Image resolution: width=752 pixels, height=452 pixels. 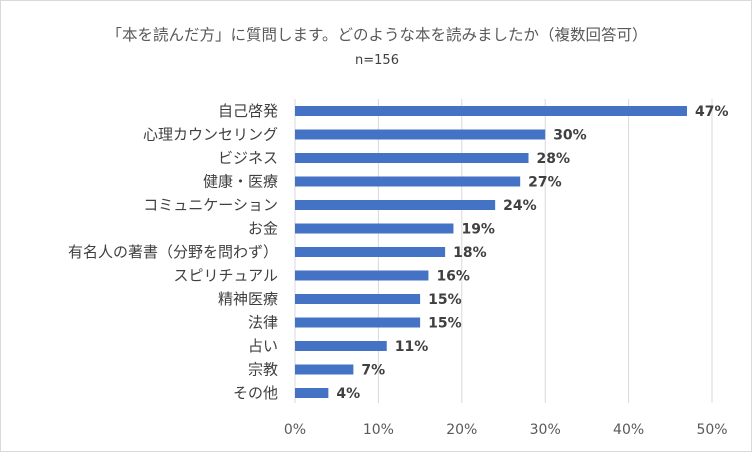 What do you see at coordinates (377, 60) in the screenshot?
I see `chart-subtitle: n=156` at bounding box center [377, 60].